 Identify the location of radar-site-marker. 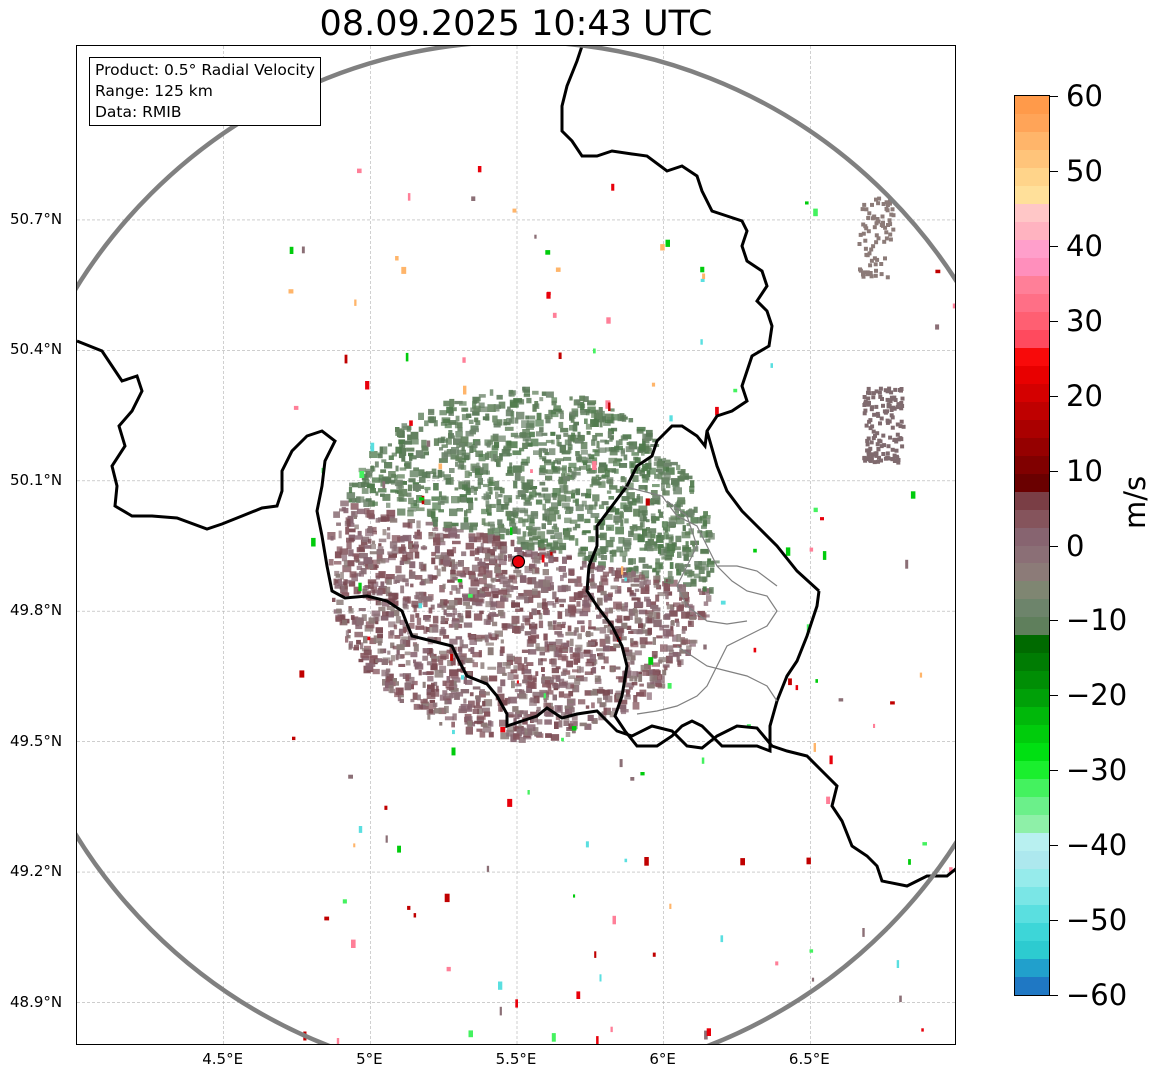
(518, 562).